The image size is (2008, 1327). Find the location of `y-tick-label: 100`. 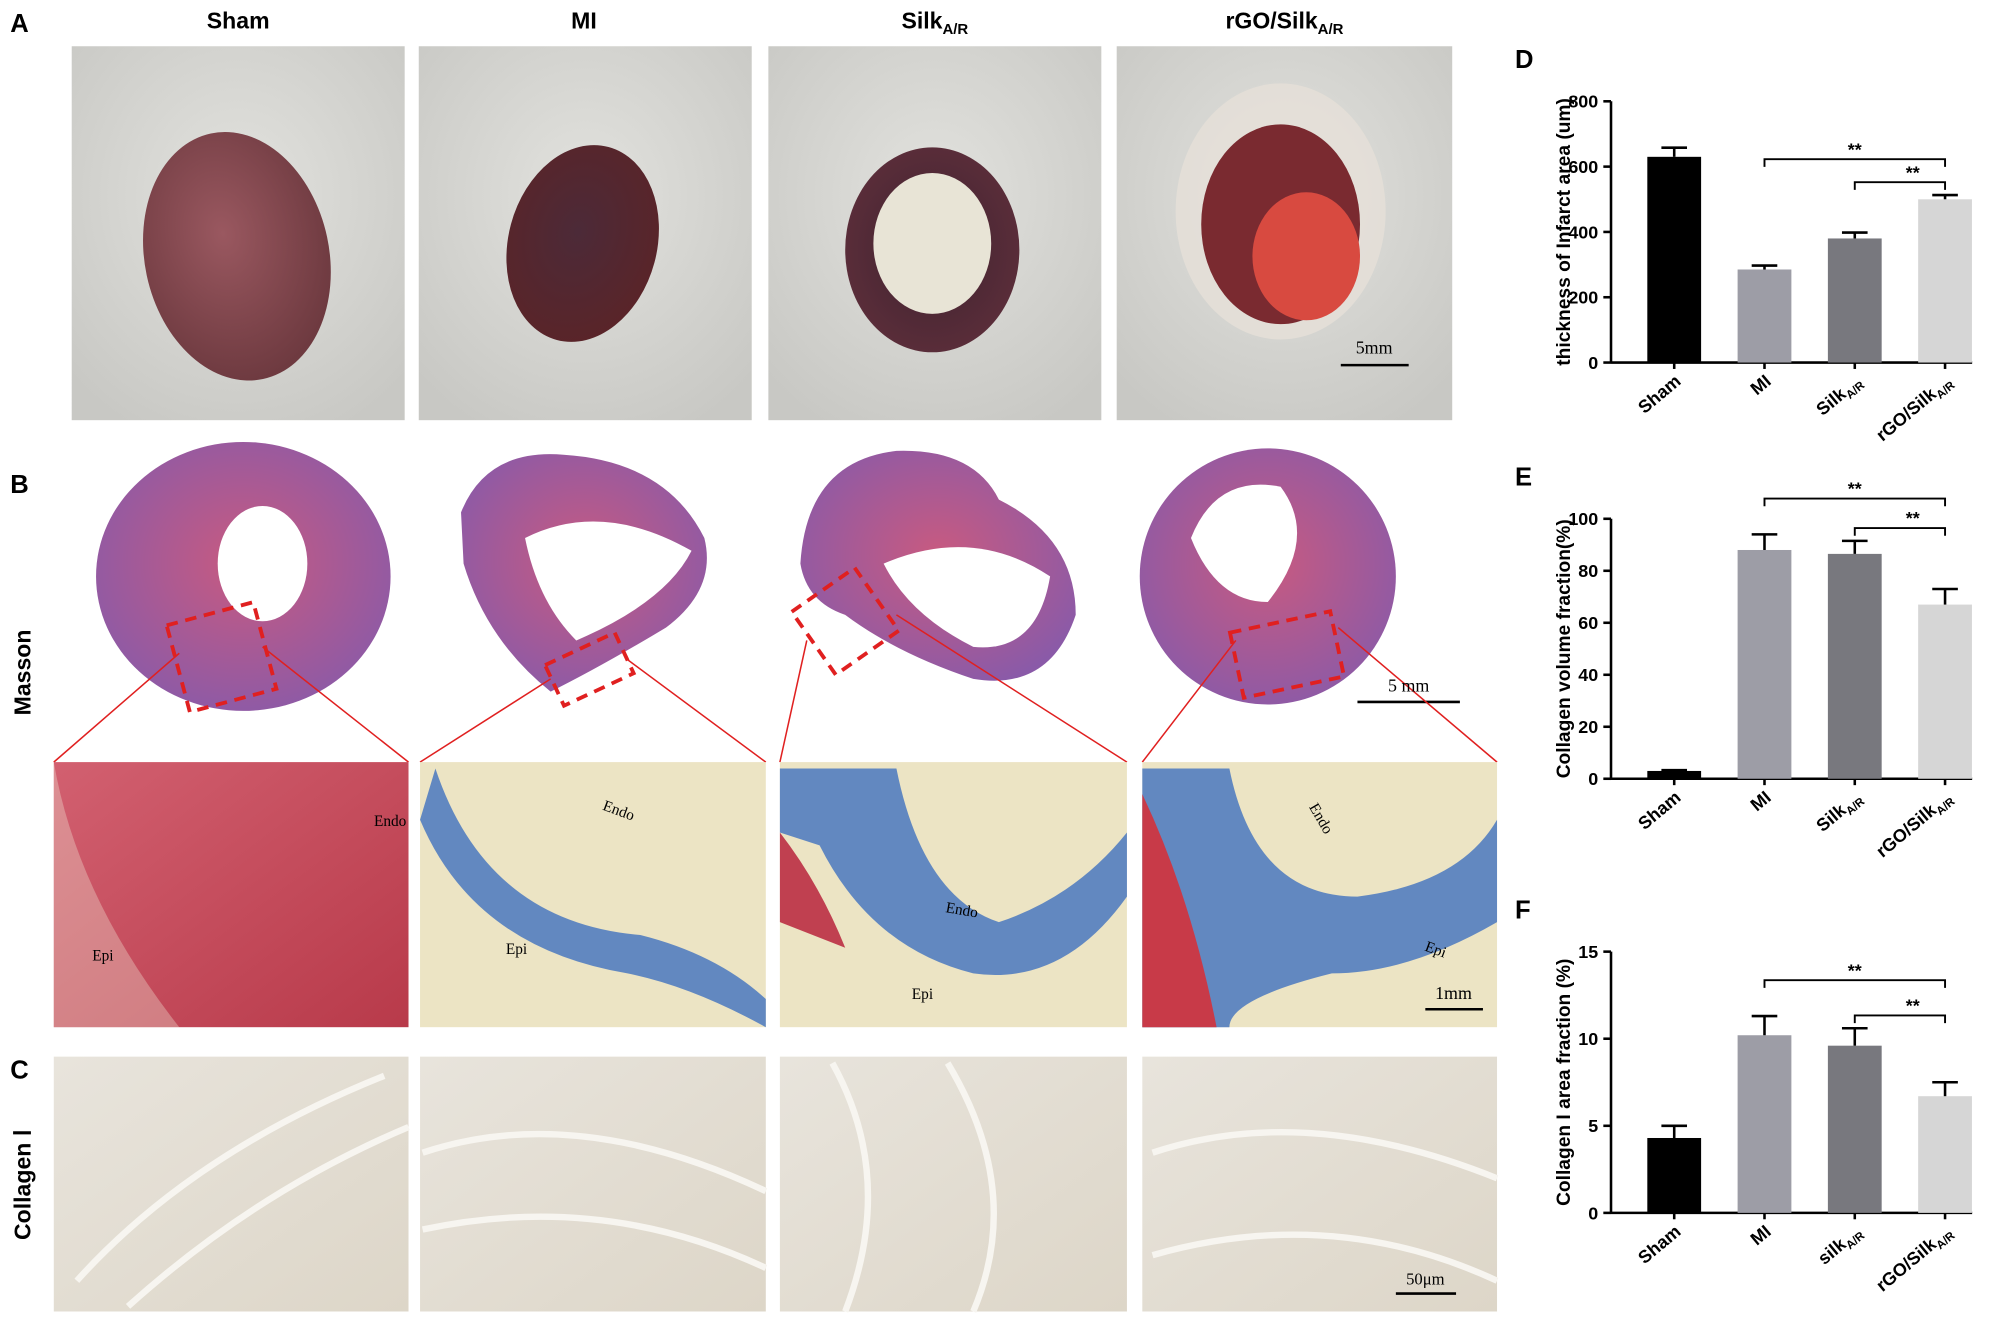

y-tick-label: 100 is located at coordinates (1583, 519).